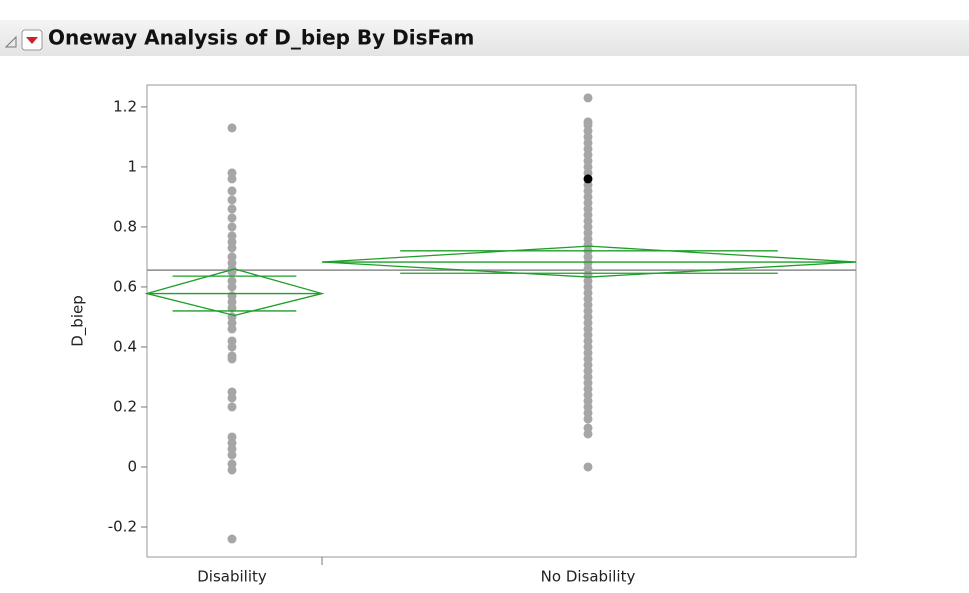 This screenshot has height=593, width=969. Describe the element at coordinates (125, 346) in the screenshot. I see `y-tick-label: 0.4` at that location.